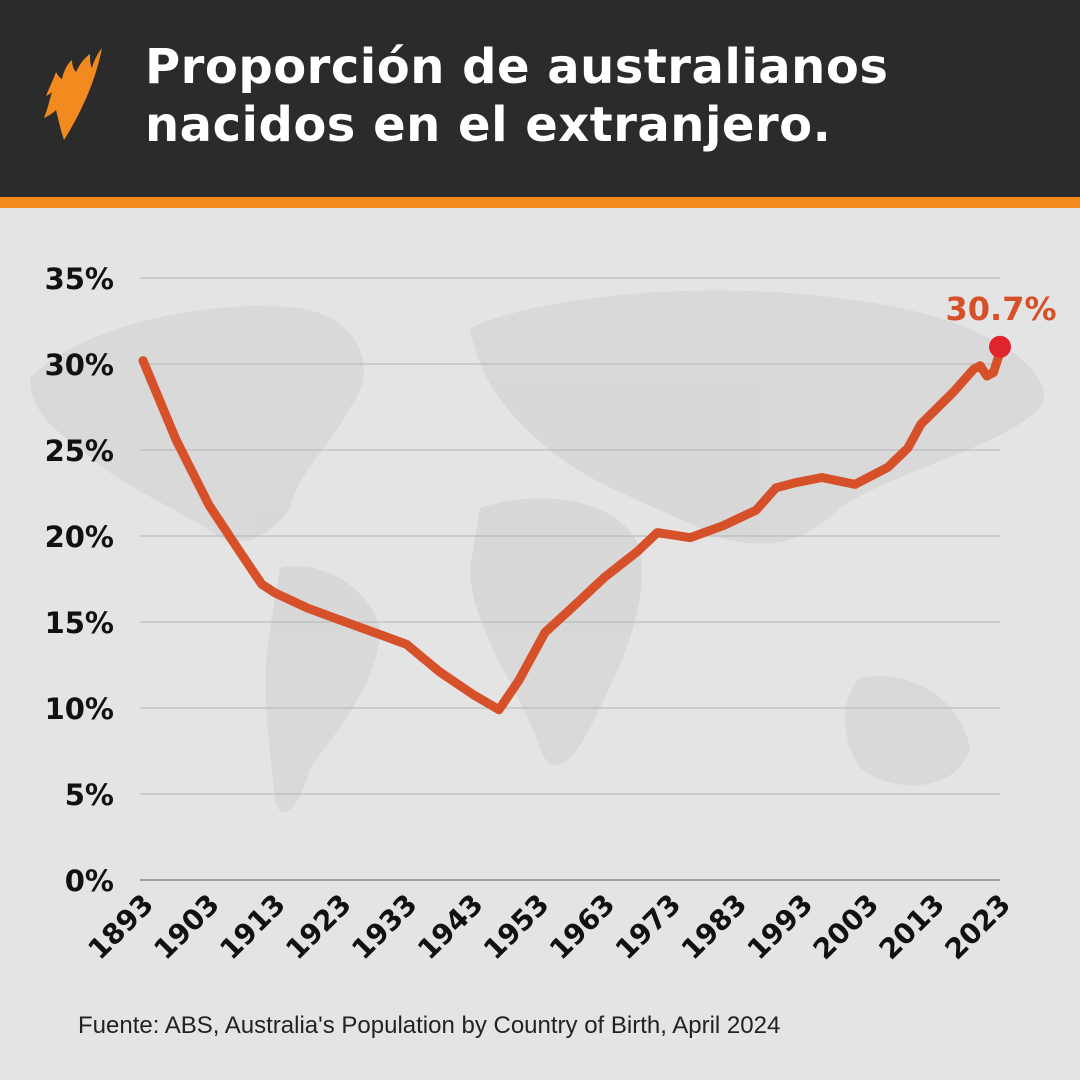 Image resolution: width=1080 pixels, height=1080 pixels. Describe the element at coordinates (540, 202) in the screenshot. I see `header-accent-bar` at that location.